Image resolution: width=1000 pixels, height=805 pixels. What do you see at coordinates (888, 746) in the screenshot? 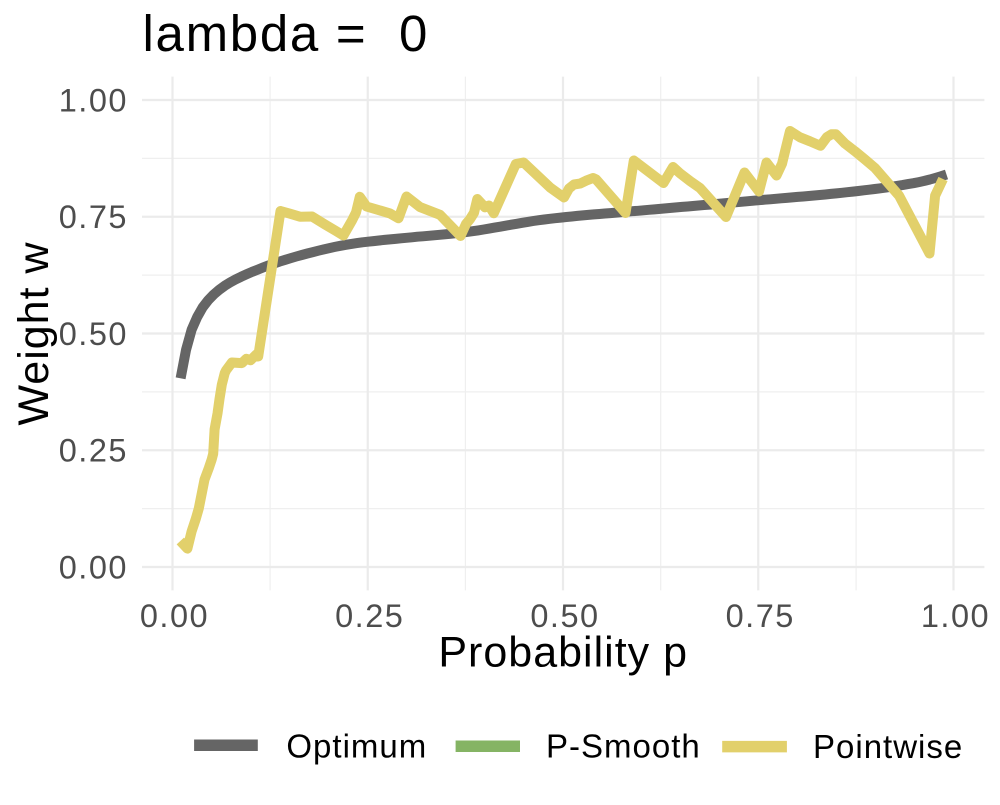
I see `svg-text: Pointwise` at bounding box center [888, 746].